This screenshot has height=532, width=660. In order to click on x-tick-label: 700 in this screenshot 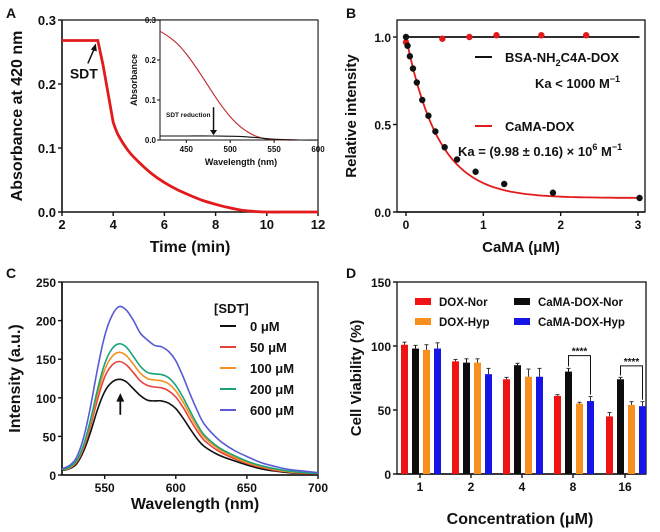, I will do `click(318, 488)`.